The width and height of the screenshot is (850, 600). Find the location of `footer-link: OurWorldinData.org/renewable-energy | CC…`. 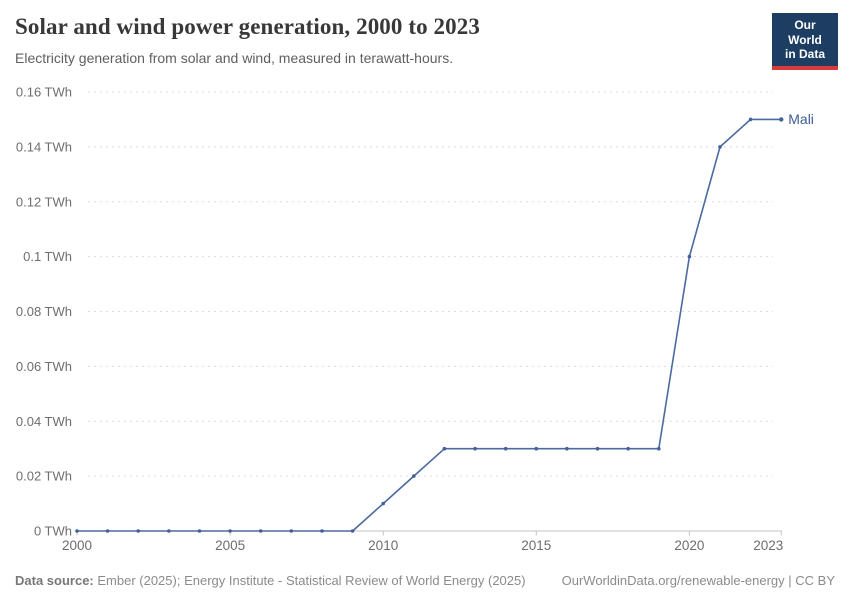

footer-link: OurWorldinData.org/renewable-energy | CC… is located at coordinates (698, 580).